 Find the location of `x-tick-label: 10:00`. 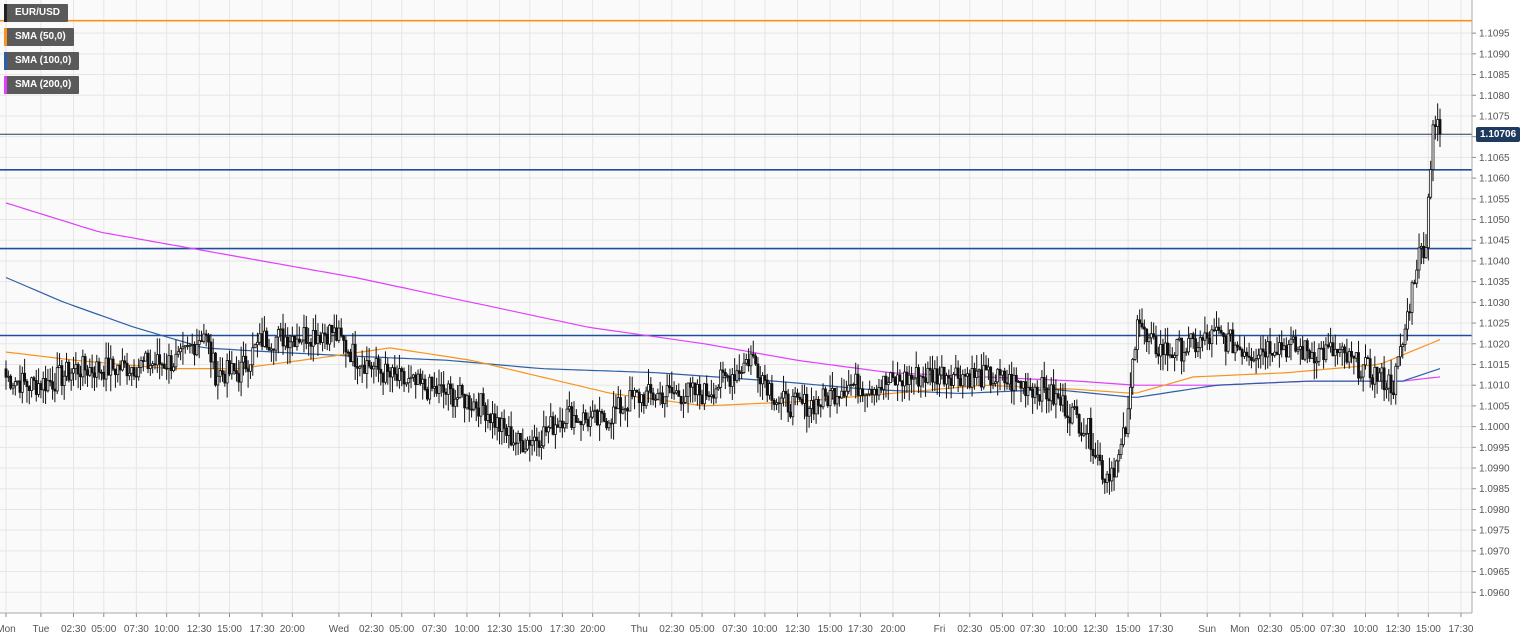

x-tick-label: 10:00 is located at coordinates (466, 629).